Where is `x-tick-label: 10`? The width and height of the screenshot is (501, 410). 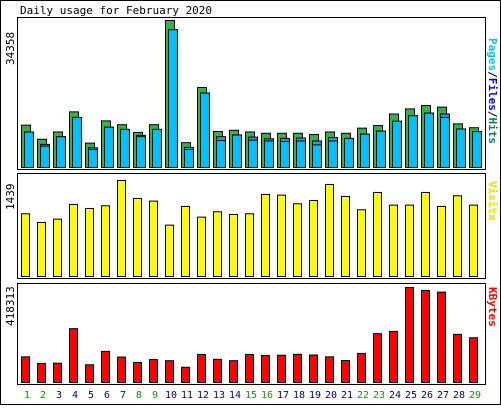 x-tick-label: 10 is located at coordinates (171, 395).